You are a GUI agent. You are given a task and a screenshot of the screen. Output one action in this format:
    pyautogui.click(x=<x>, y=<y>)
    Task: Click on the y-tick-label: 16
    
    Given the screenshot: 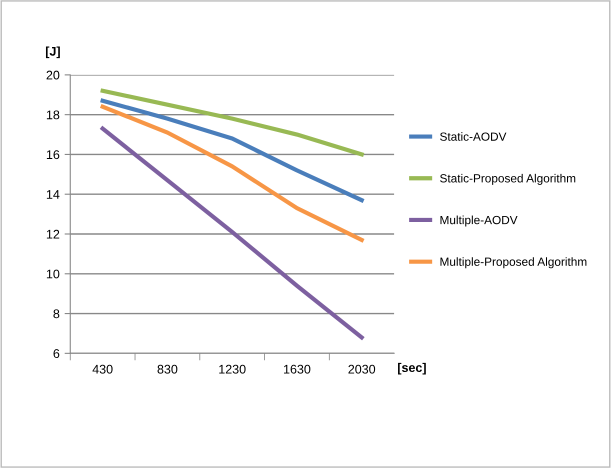 What is the action you would take?
    pyautogui.click(x=53, y=155)
    